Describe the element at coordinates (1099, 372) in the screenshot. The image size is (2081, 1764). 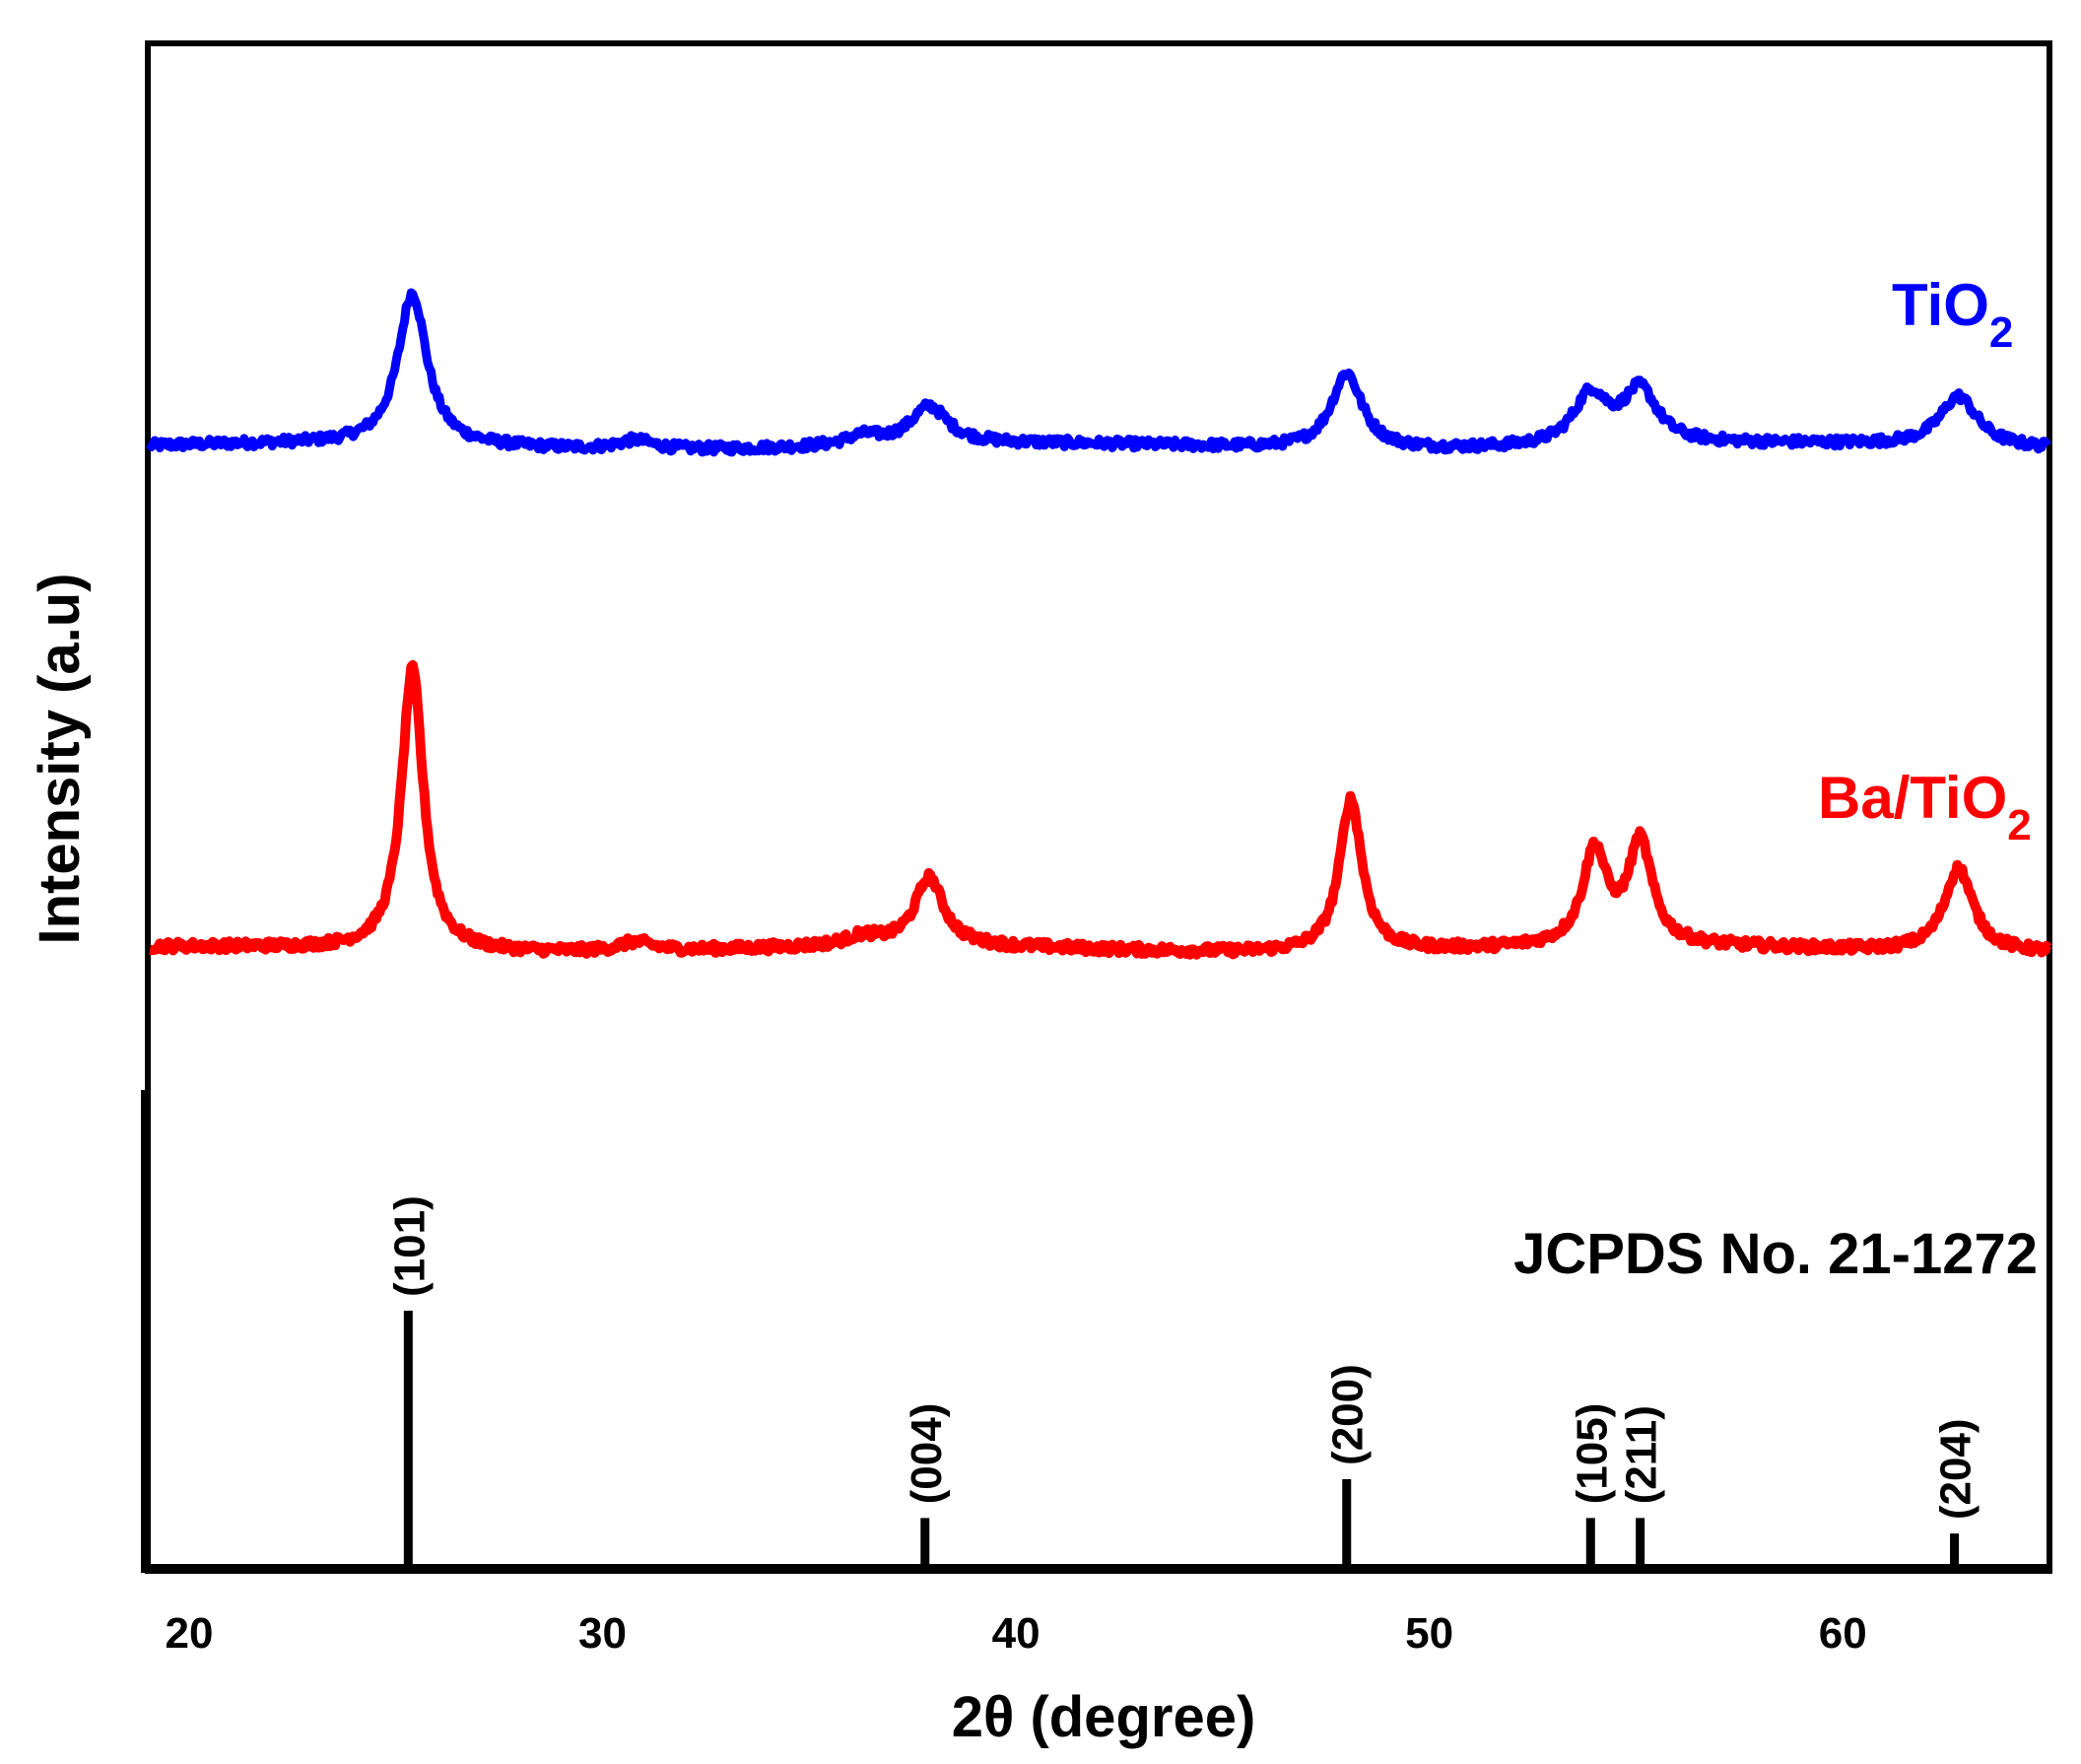
I see `series-line-tio2` at that location.